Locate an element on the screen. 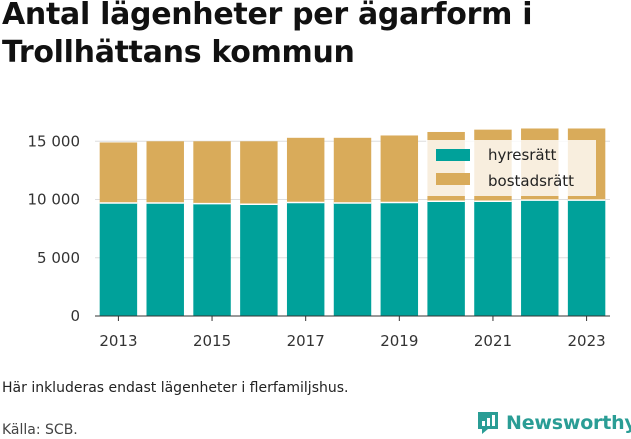  y-axis-labels: 0 5 000 10 000 15 000 is located at coordinates (54, 228).